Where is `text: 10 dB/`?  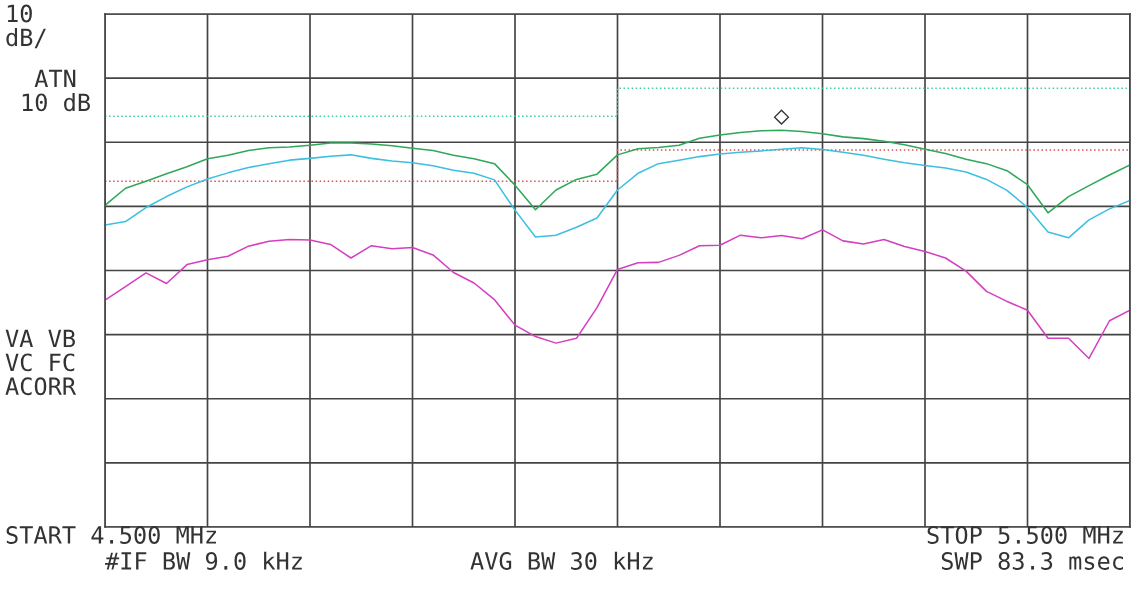 text: 10 dB/ is located at coordinates (26, 26).